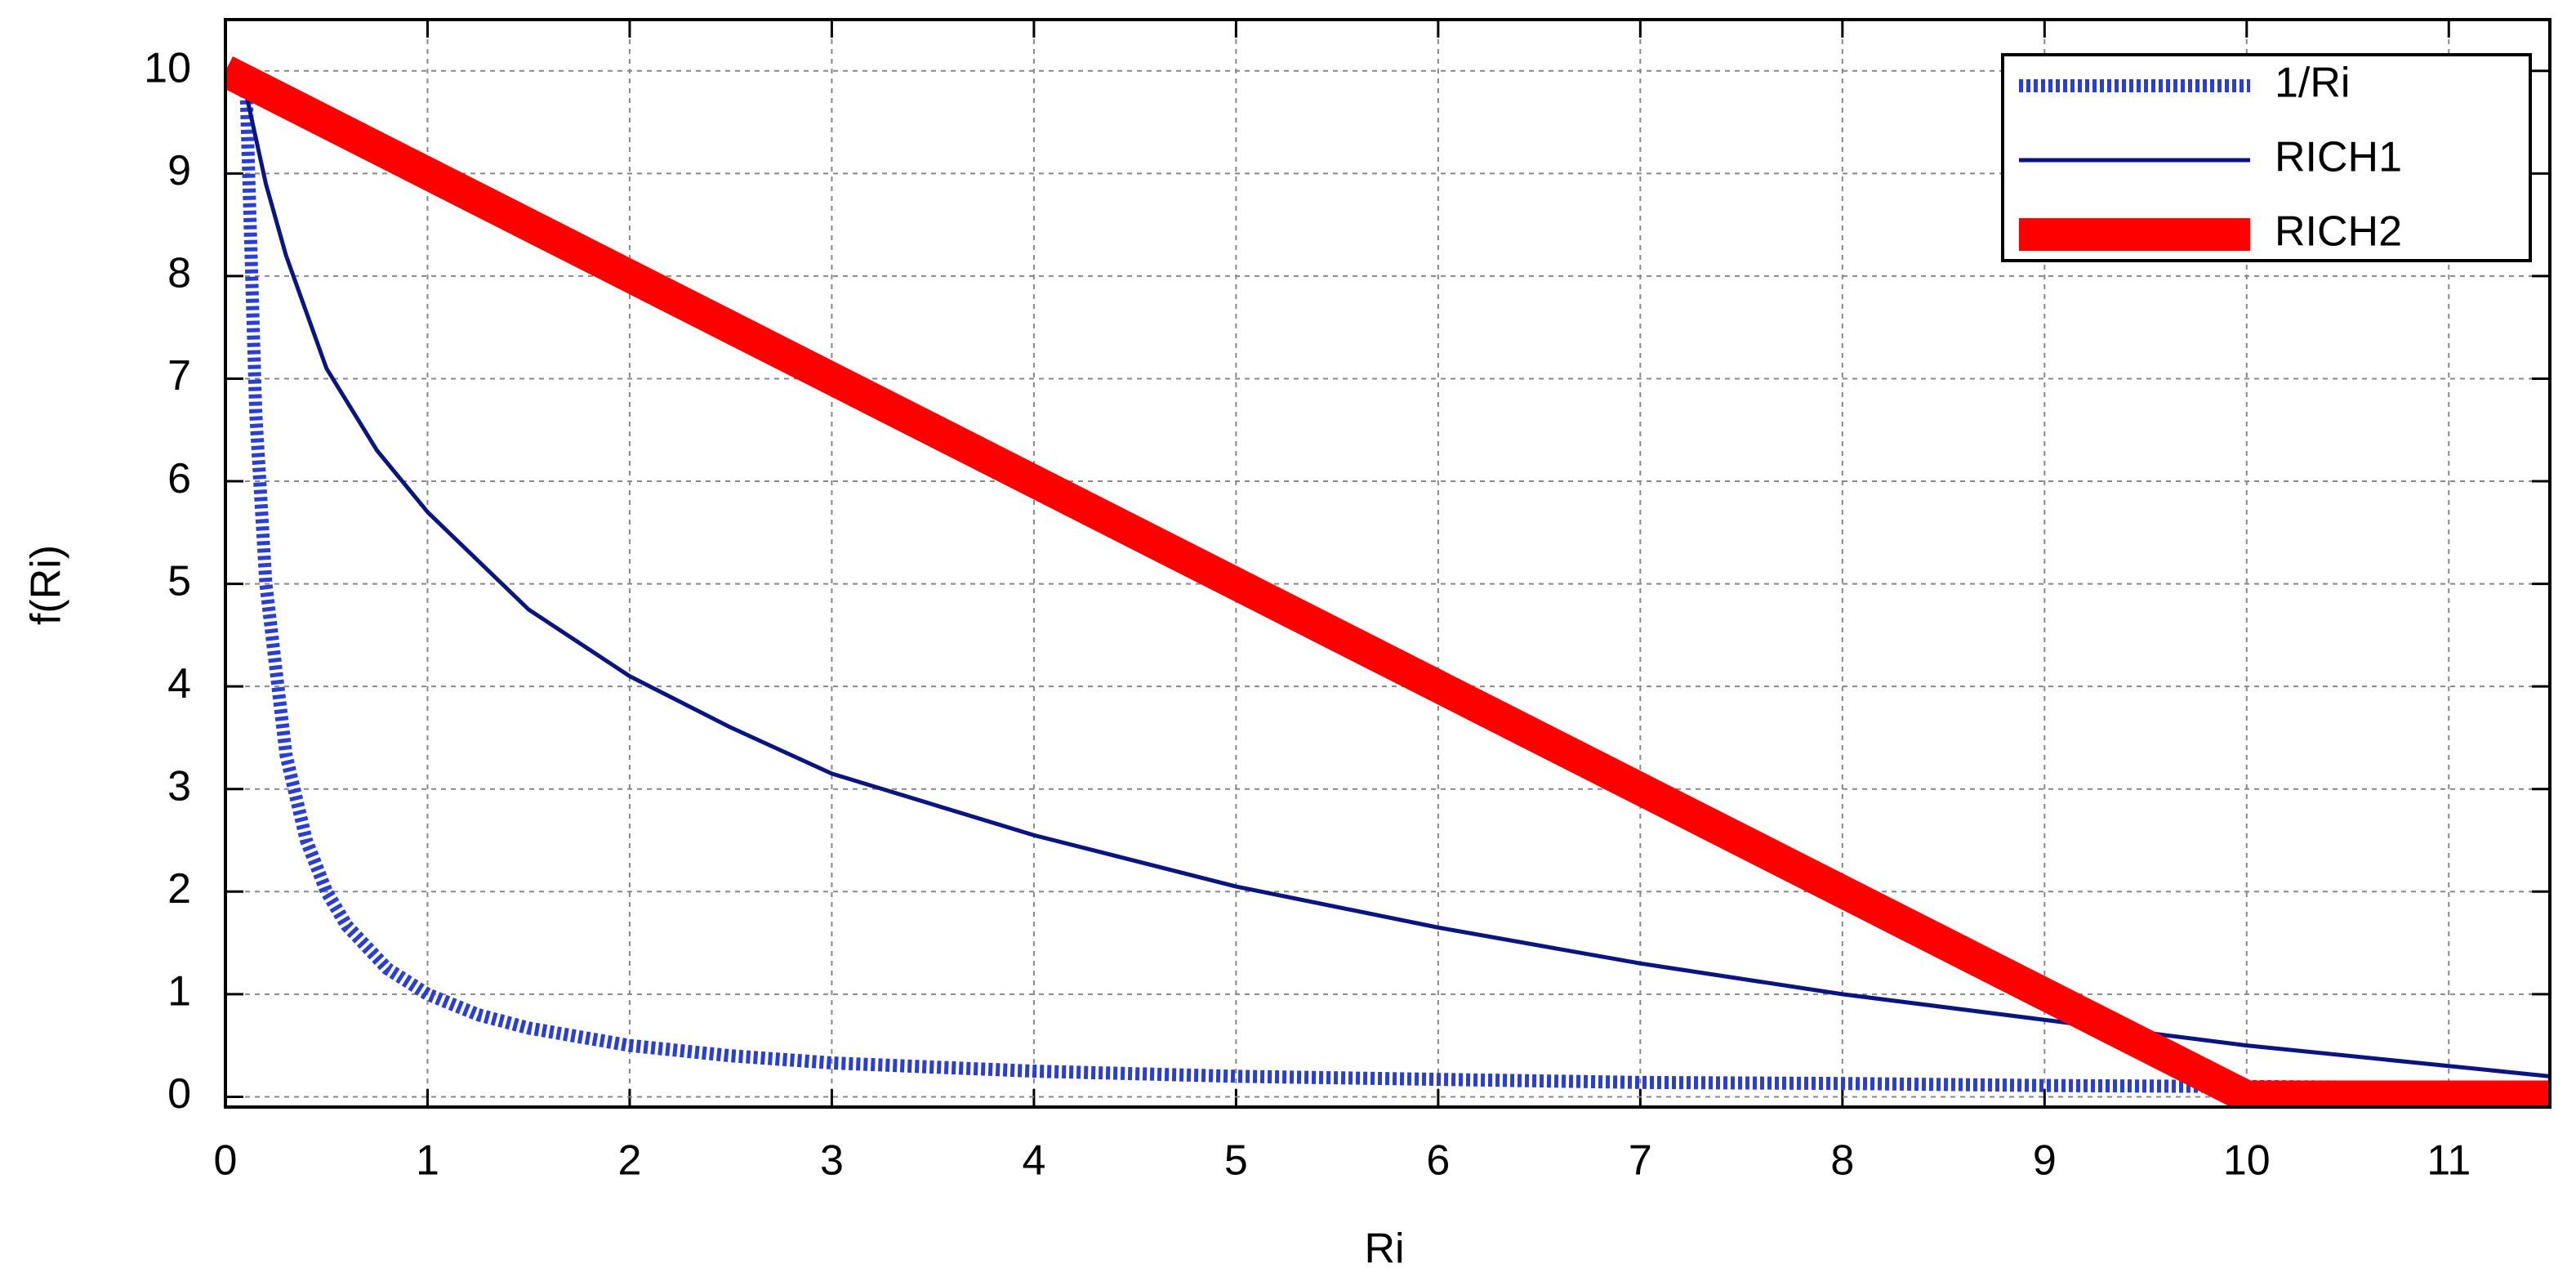  I want to click on y-tick-label: 9, so click(179, 170).